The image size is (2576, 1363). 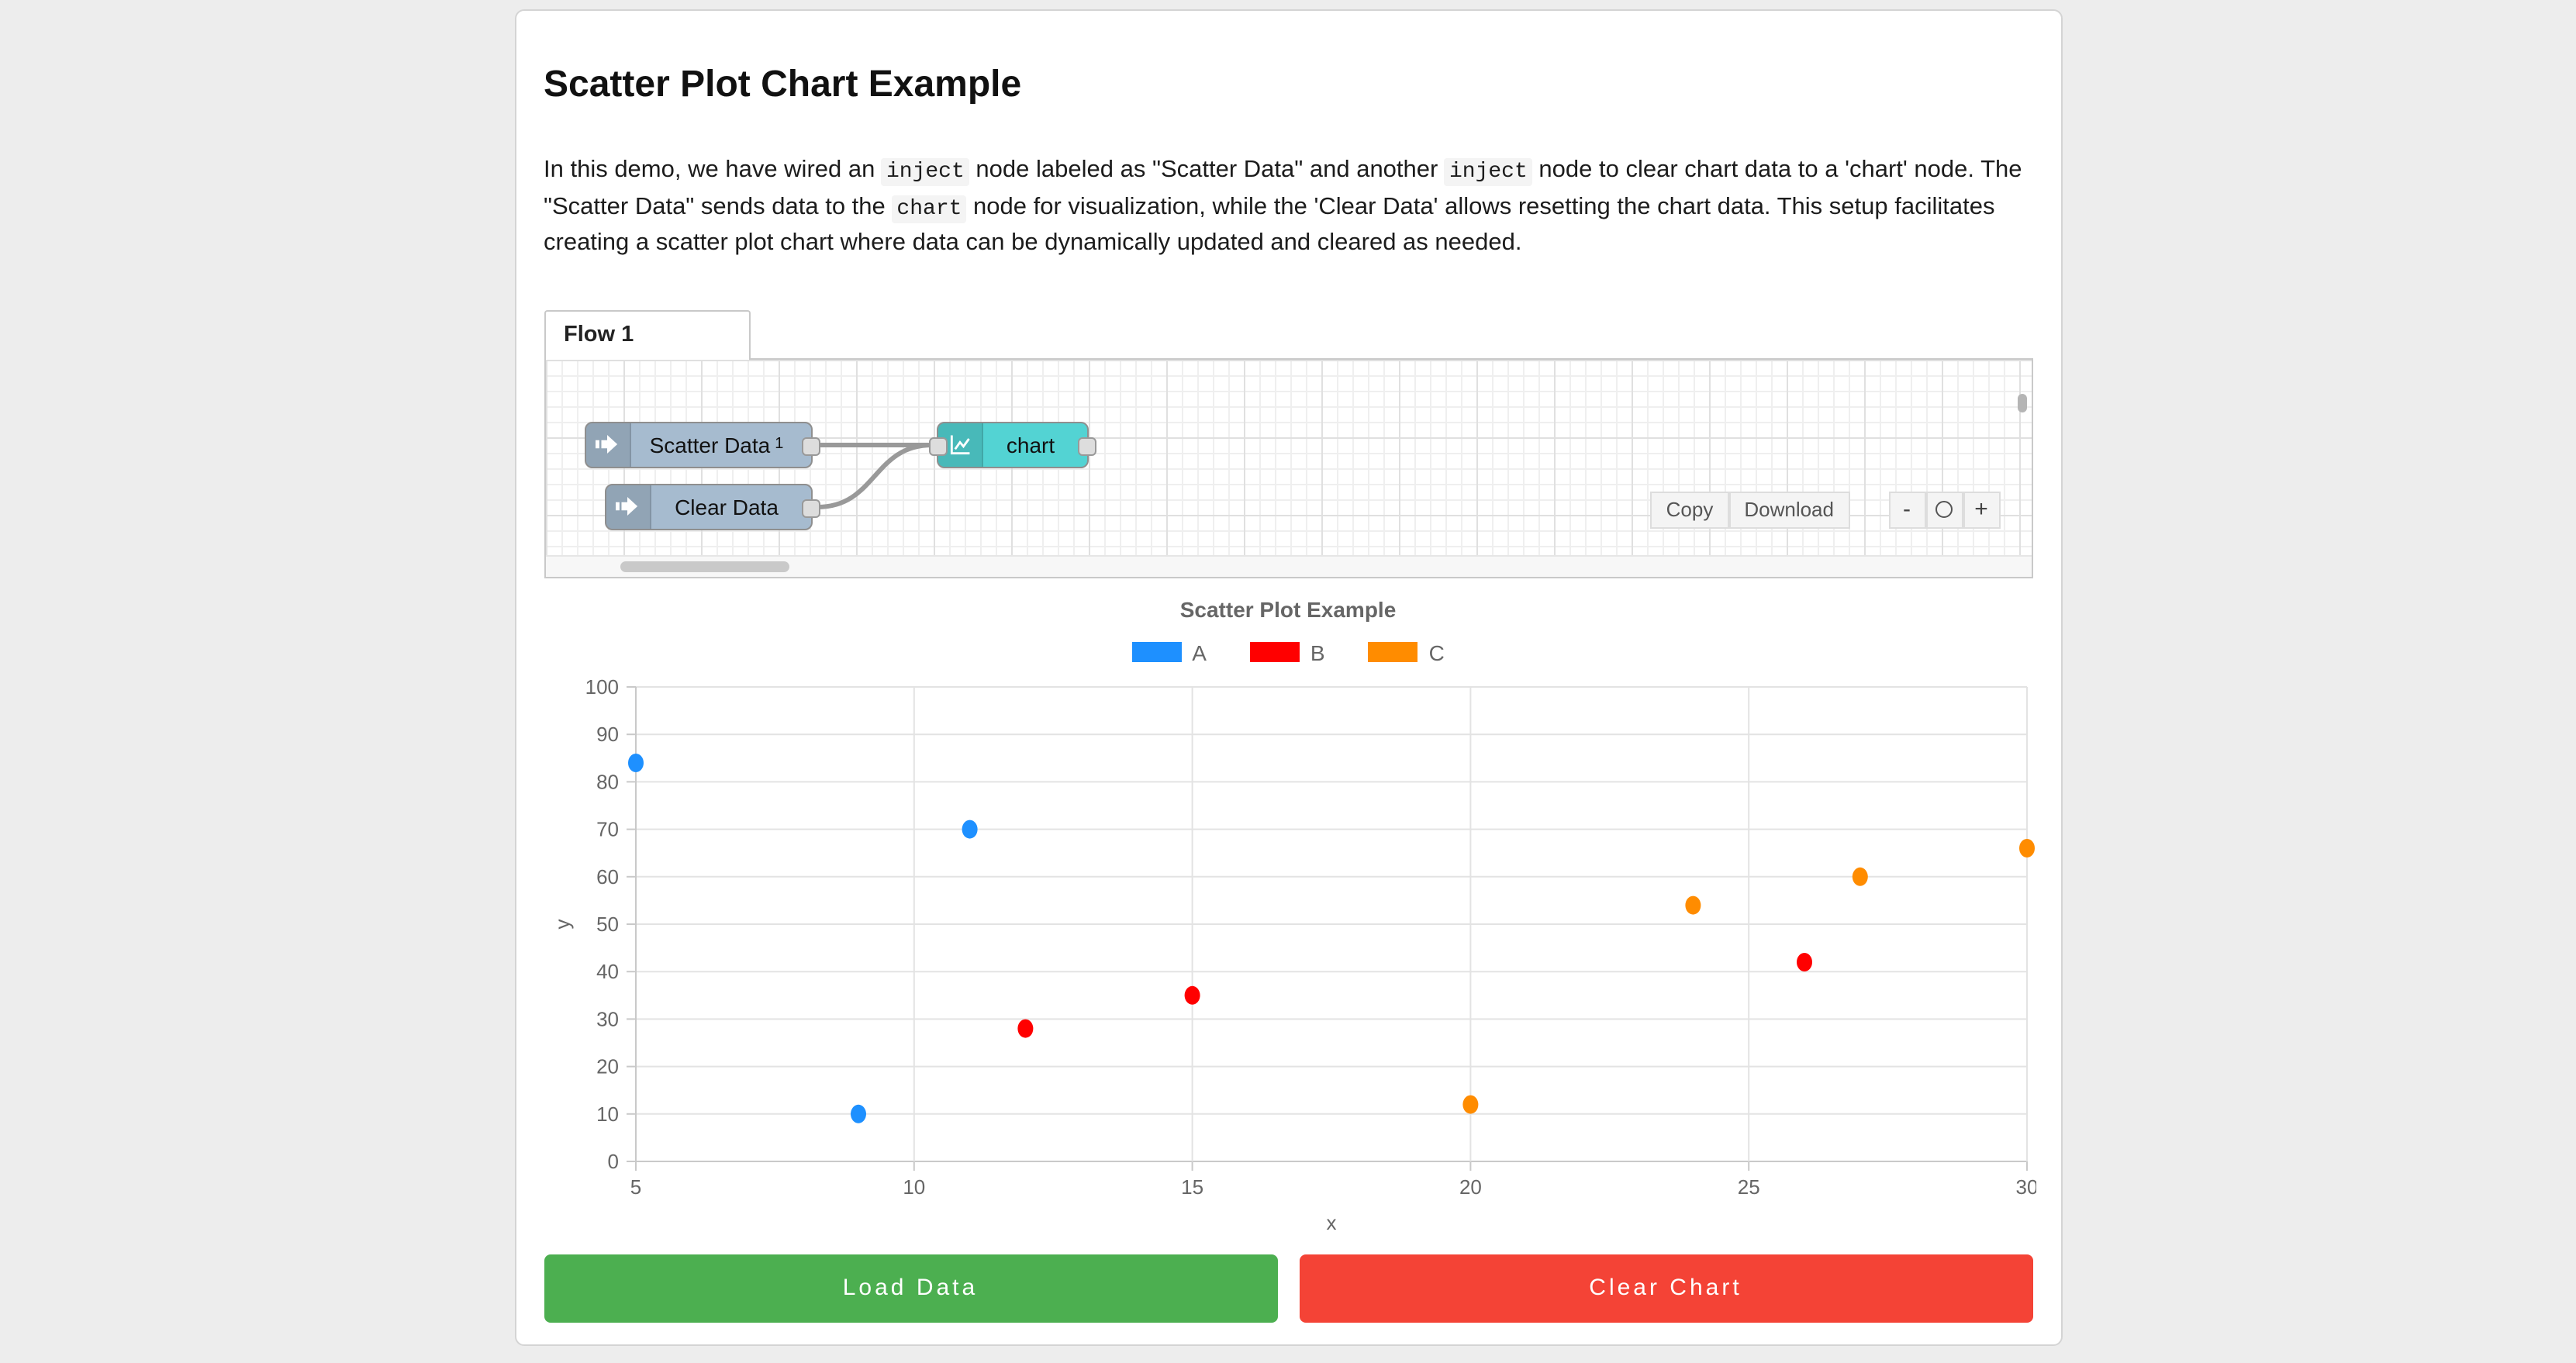 I want to click on flow-vertical-scrollbar, so click(x=2021, y=402).